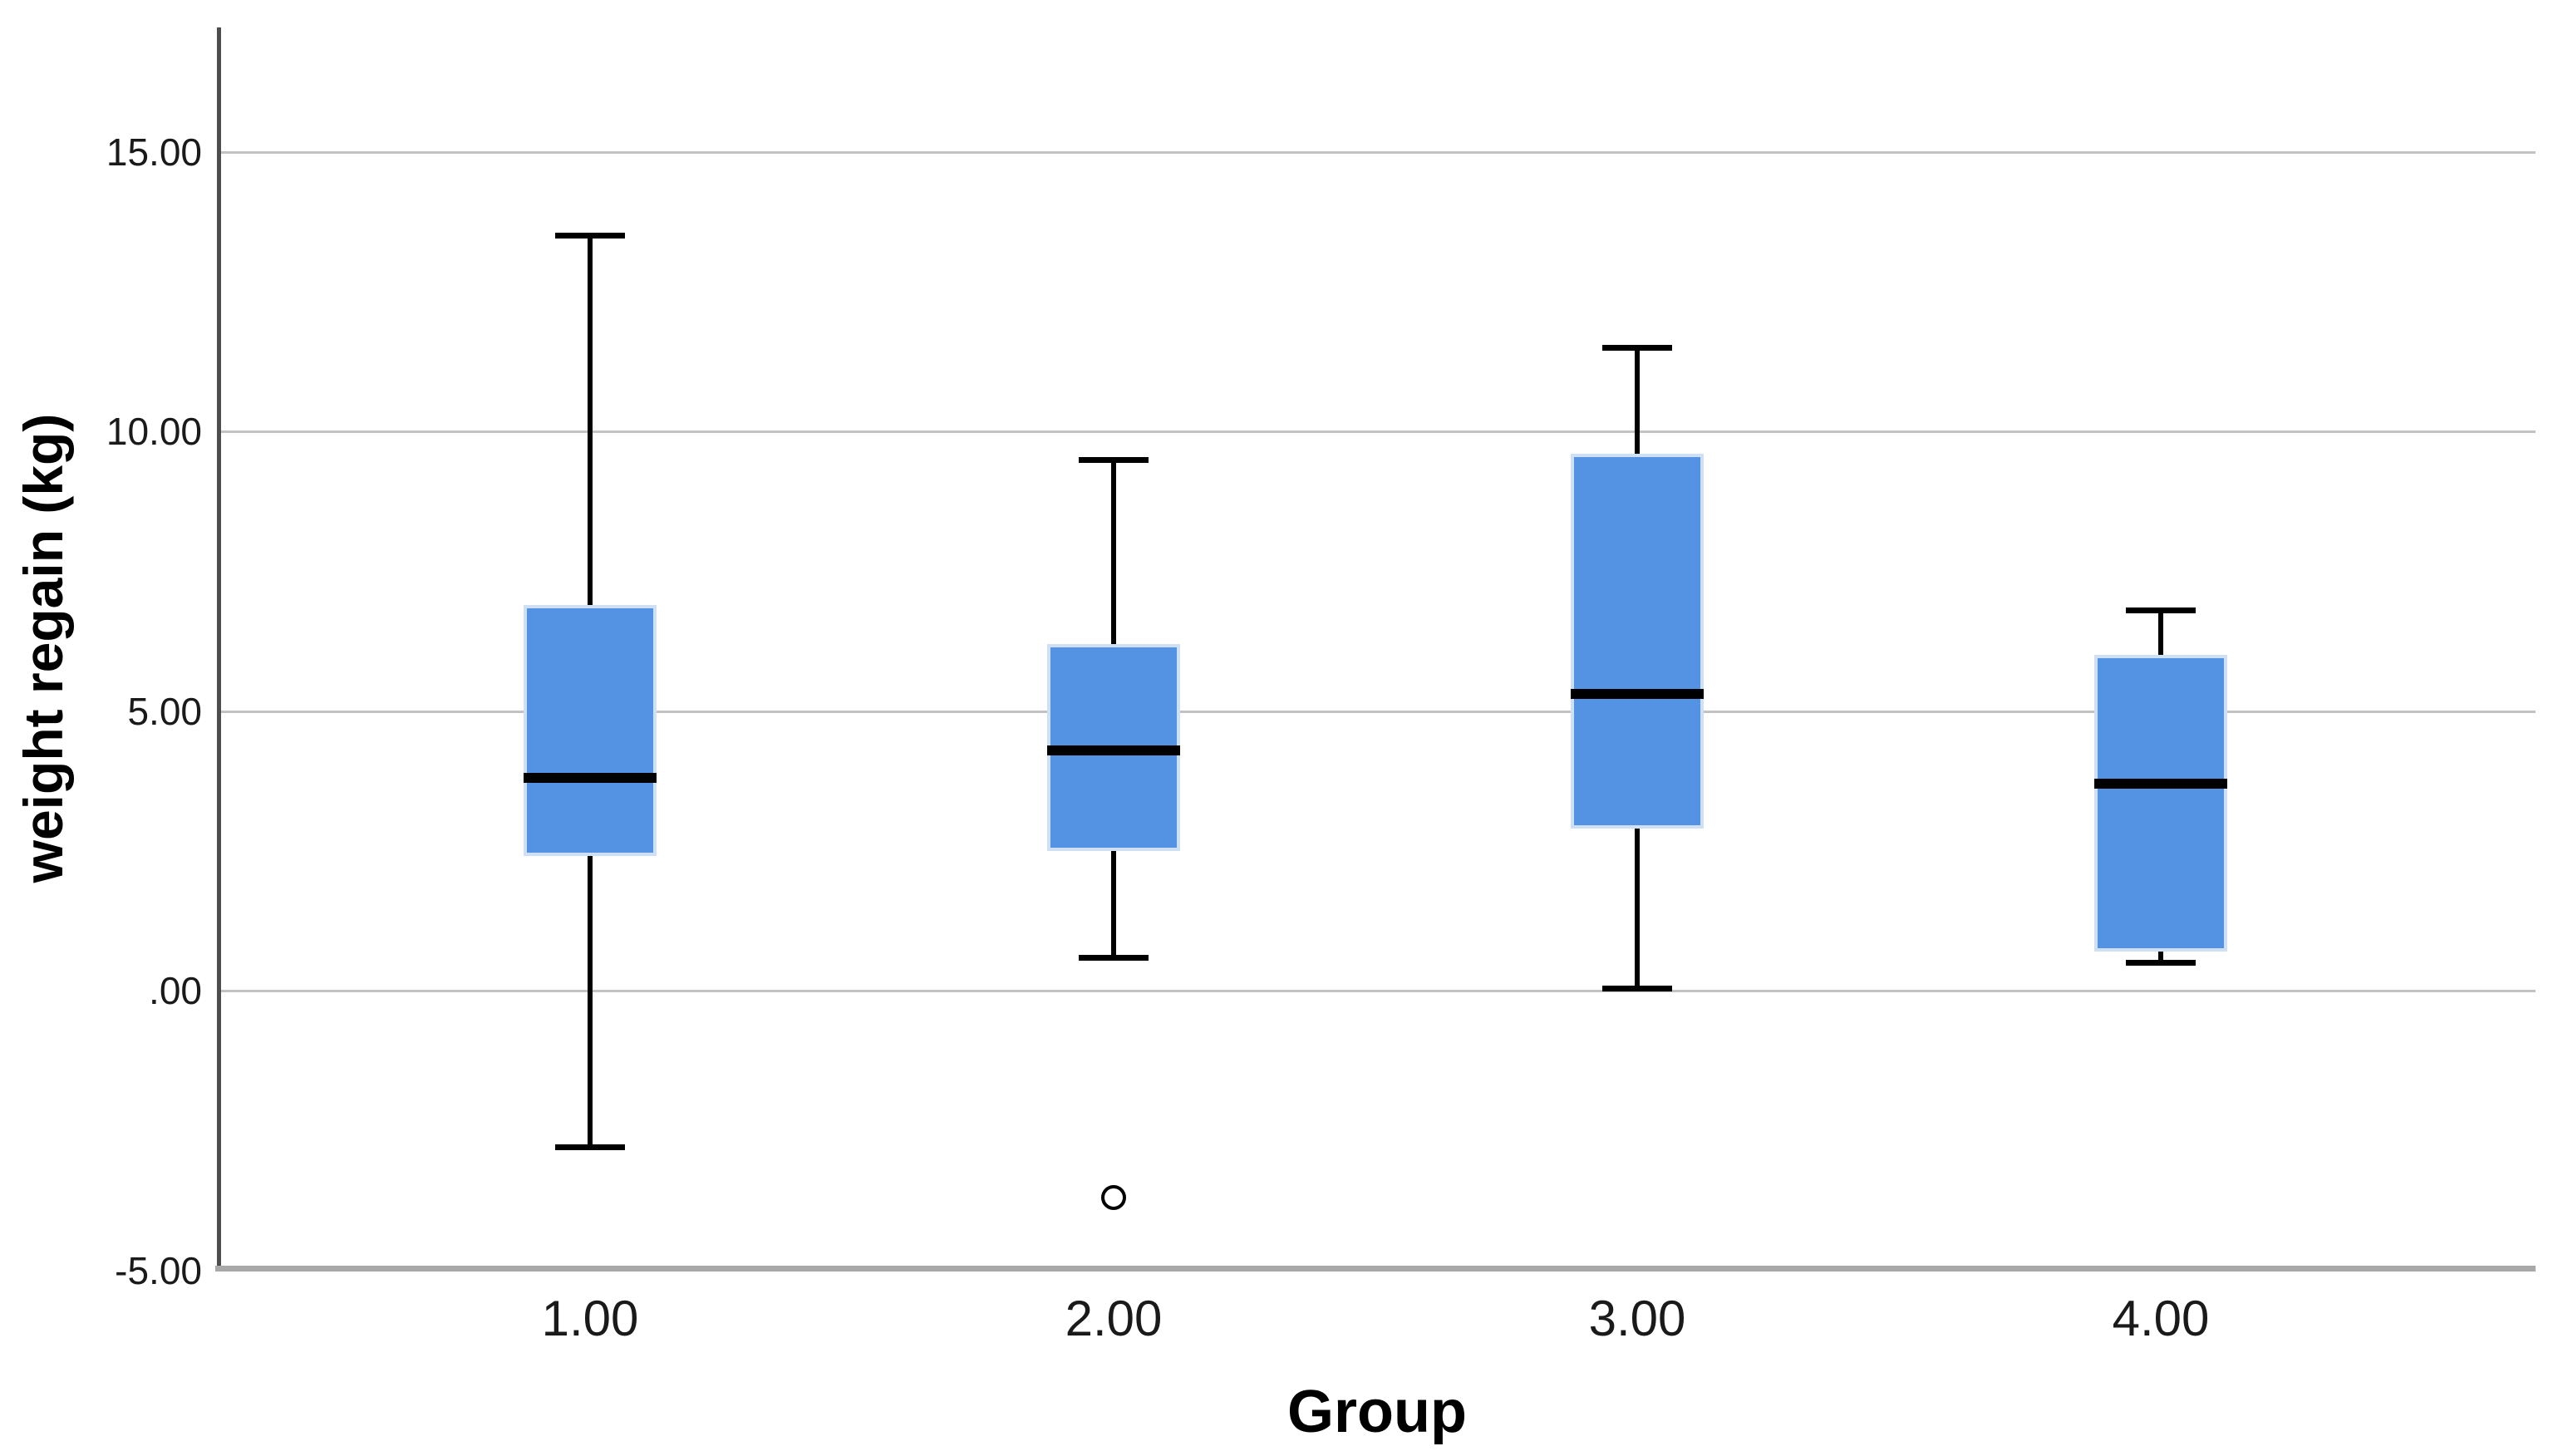 Image resolution: width=2563 pixels, height=1456 pixels. Describe the element at coordinates (1377, 1412) in the screenshot. I see `x-axis-title: Group` at that location.